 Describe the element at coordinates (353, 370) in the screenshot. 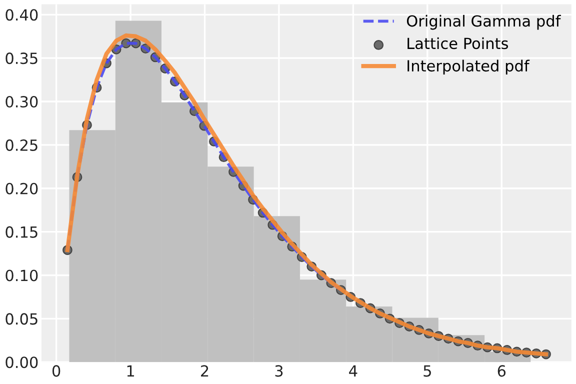

I see `x-tick-label: 4` at that location.